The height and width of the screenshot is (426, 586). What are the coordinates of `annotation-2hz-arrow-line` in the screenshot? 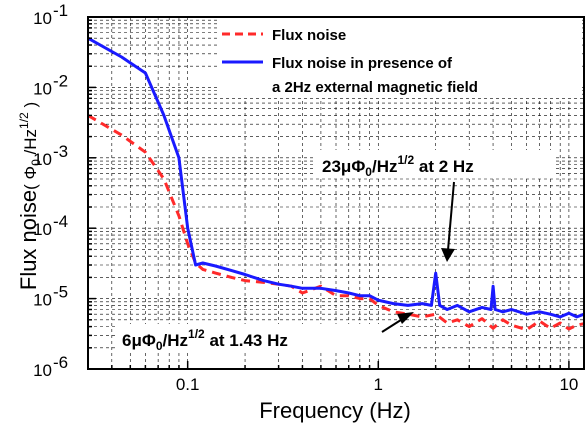 It's located at (451, 216).